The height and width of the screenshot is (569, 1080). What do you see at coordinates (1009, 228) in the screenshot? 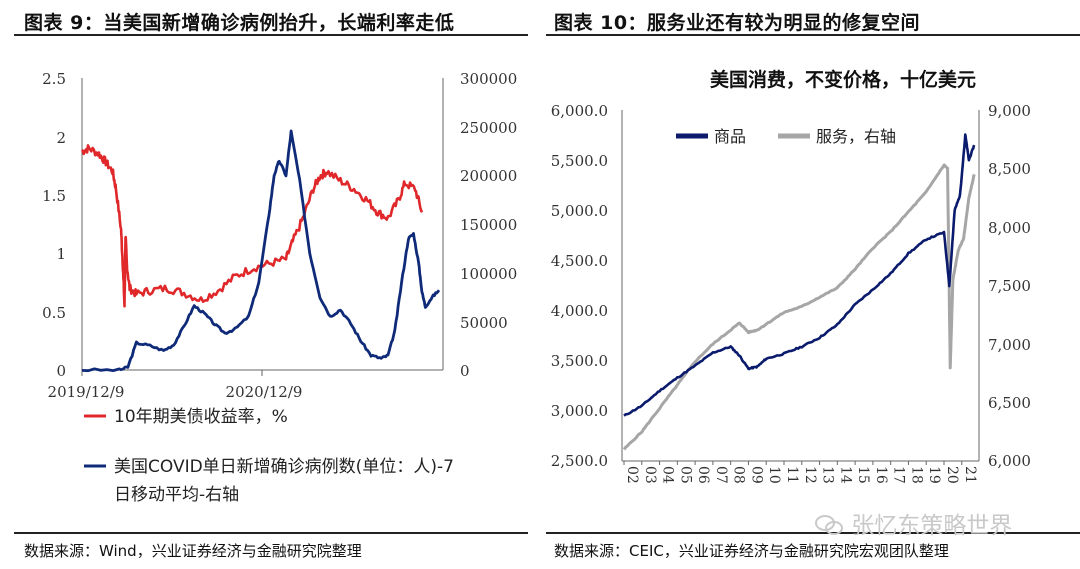
I see `right-tick: 8,000` at bounding box center [1009, 228].